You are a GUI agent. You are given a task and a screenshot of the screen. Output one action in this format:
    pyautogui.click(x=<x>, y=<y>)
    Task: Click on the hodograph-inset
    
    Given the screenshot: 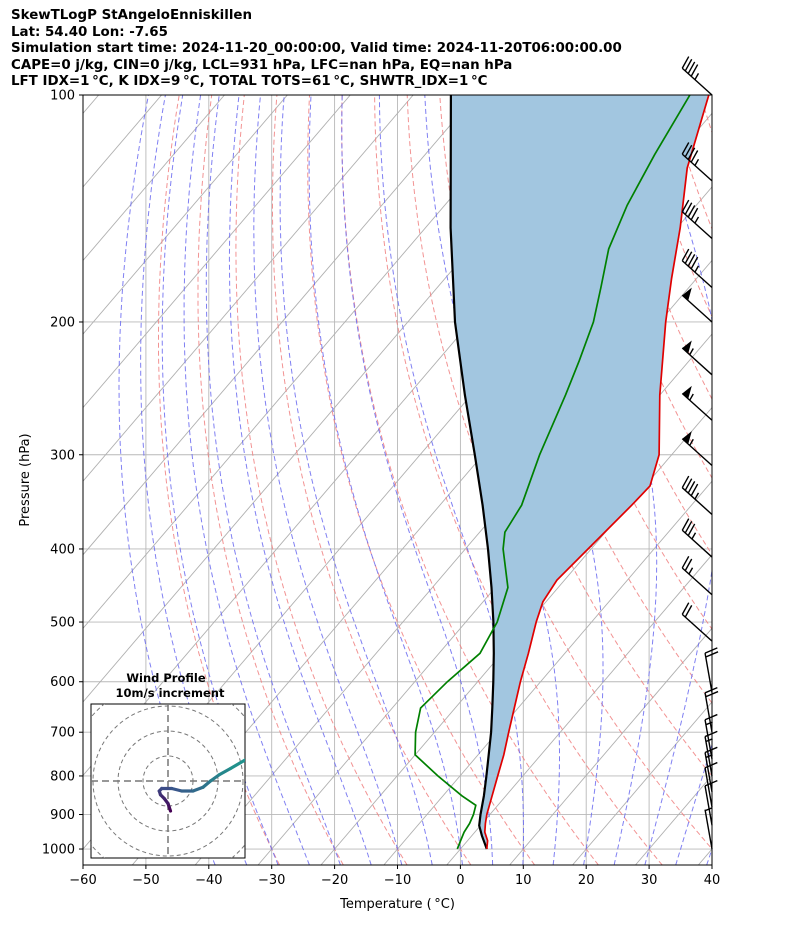 What is the action you would take?
    pyautogui.click(x=168, y=781)
    